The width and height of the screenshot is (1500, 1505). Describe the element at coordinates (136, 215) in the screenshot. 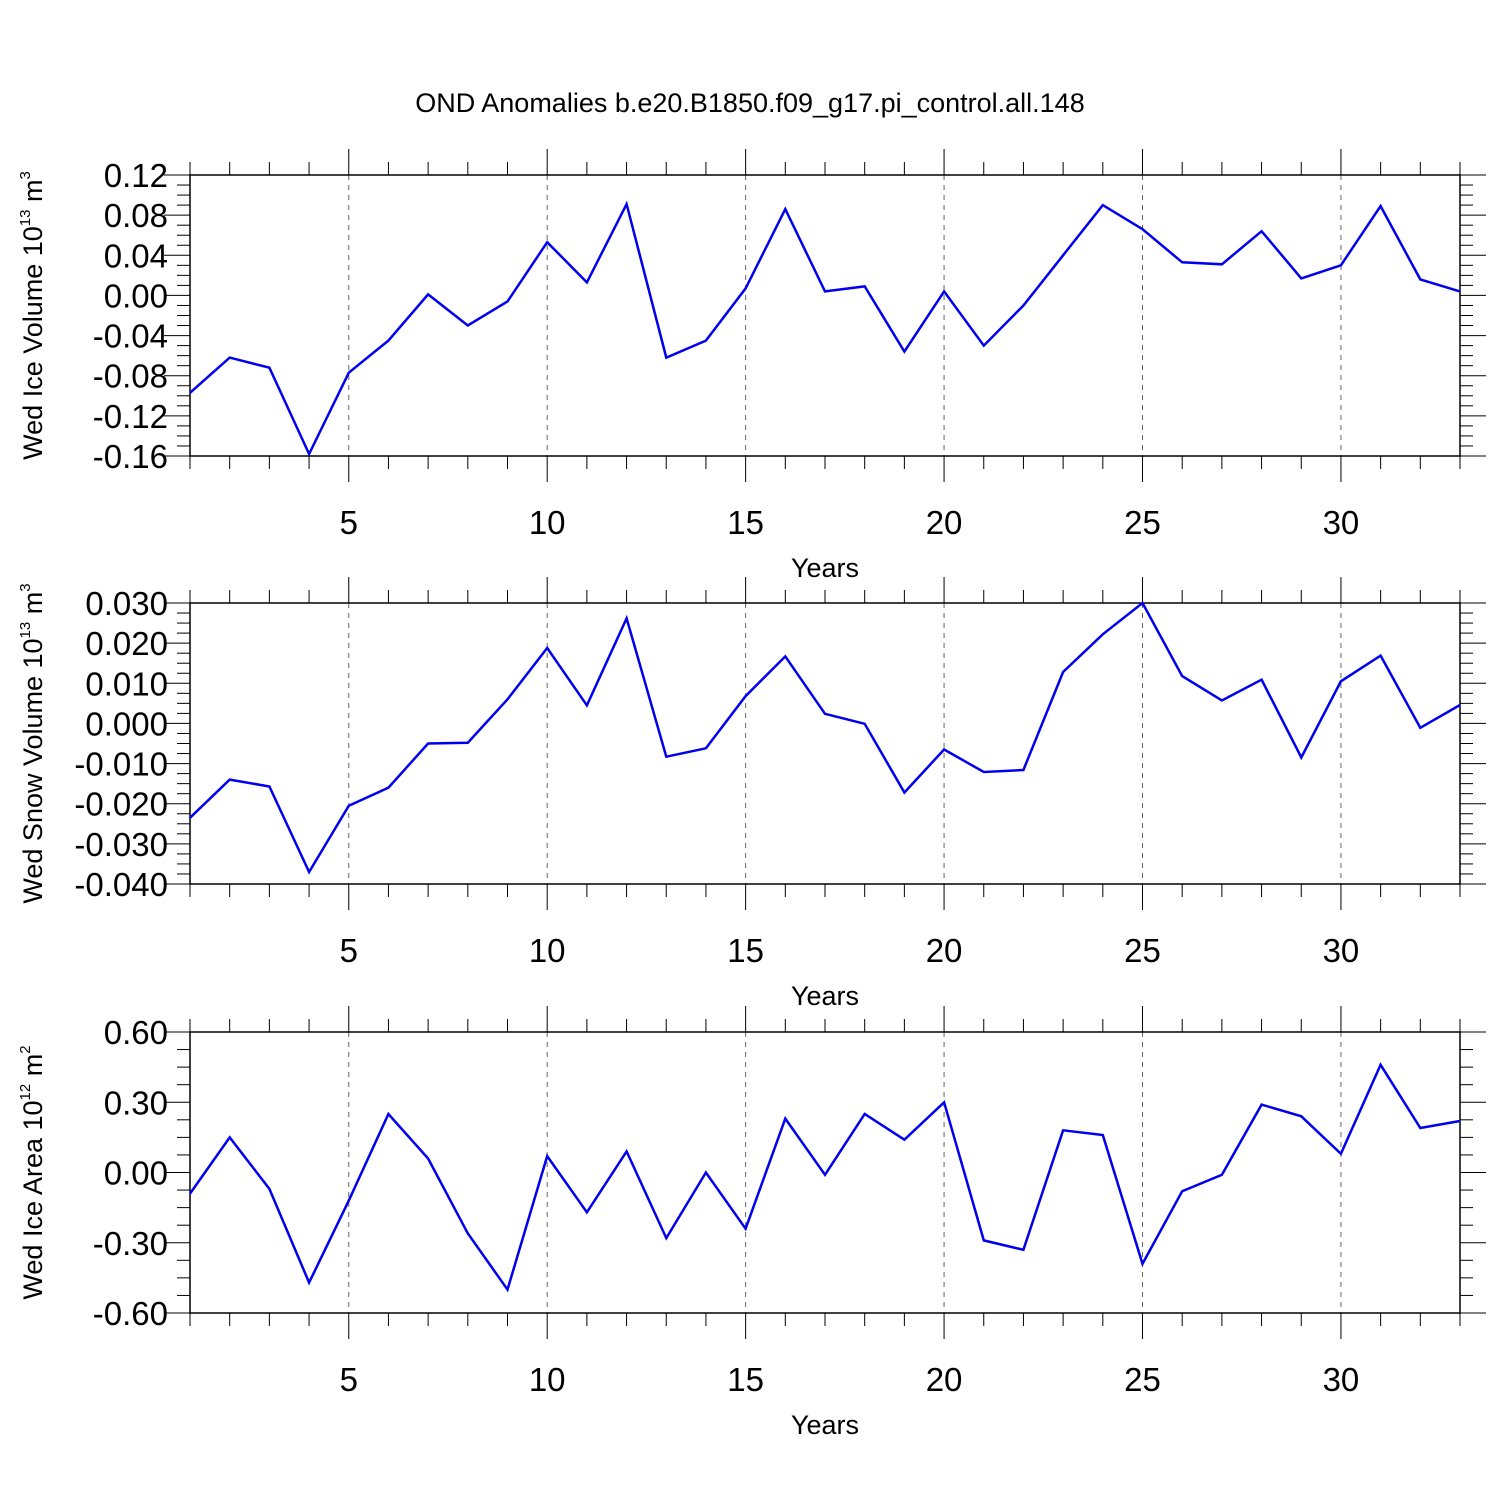

I see `y-tick-label: 0.08` at that location.